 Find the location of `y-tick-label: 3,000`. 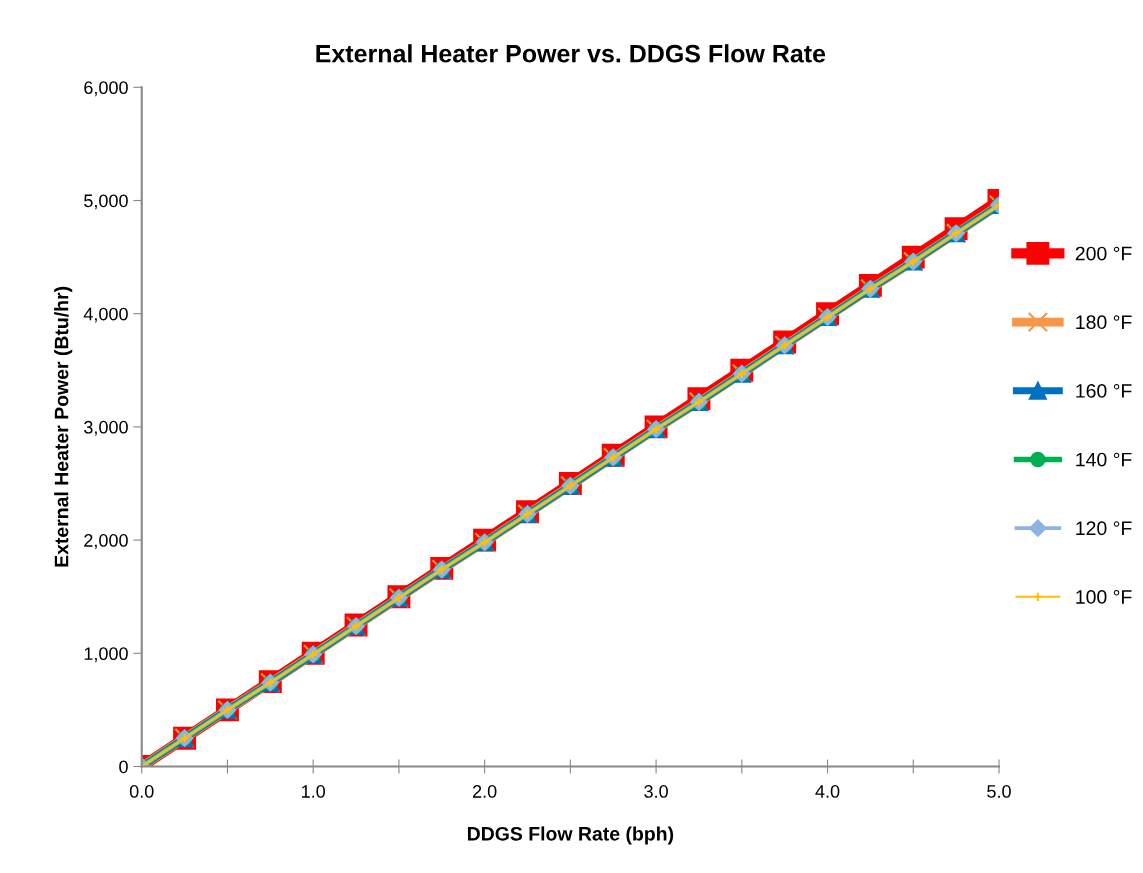

y-tick-label: 3,000 is located at coordinates (106, 428).